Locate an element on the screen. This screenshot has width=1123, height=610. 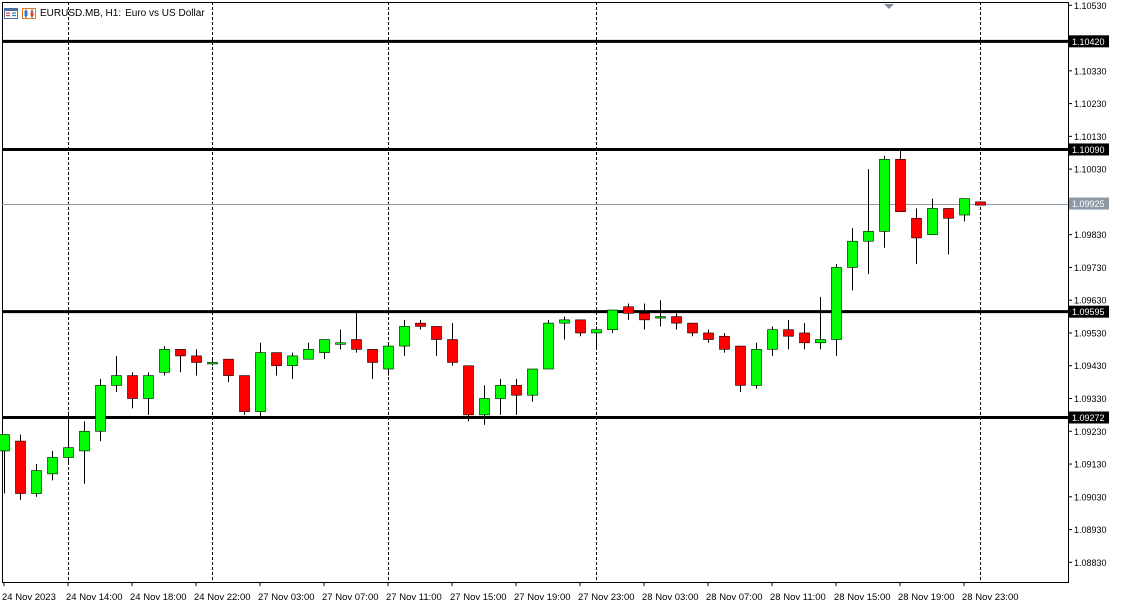
level-price-label: 1.09595 is located at coordinates (1088, 312).